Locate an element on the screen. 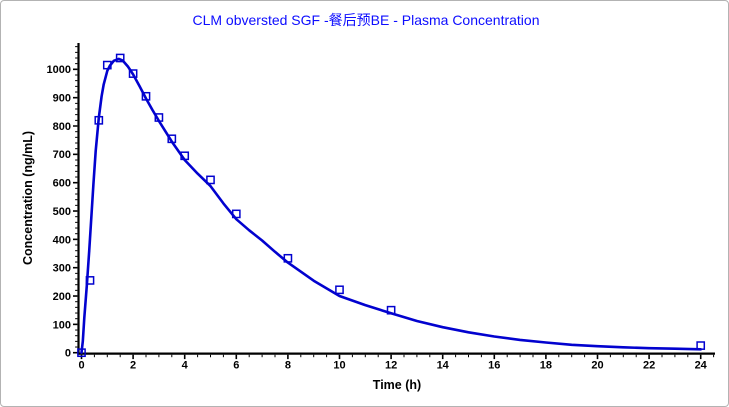  y-tick-label: 900 is located at coordinates (62, 99).